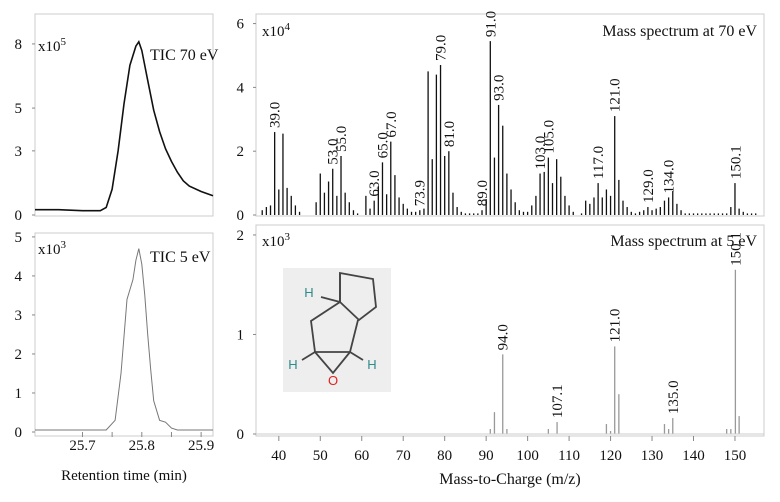 Image resolution: width=780 pixels, height=502 pixels. I want to click on tic5-ytick-label: 3, so click(19, 316).